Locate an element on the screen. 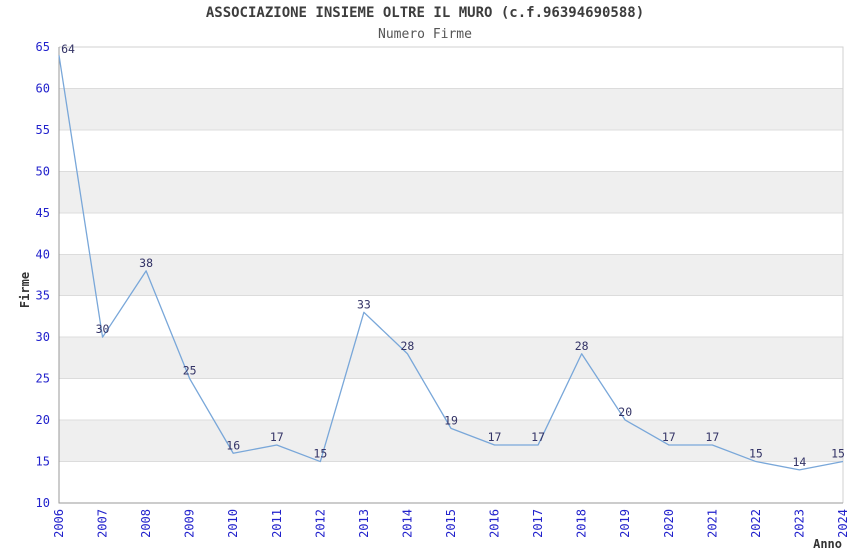 This screenshot has width=850, height=550. data-point-label: 14 is located at coordinates (800, 462).